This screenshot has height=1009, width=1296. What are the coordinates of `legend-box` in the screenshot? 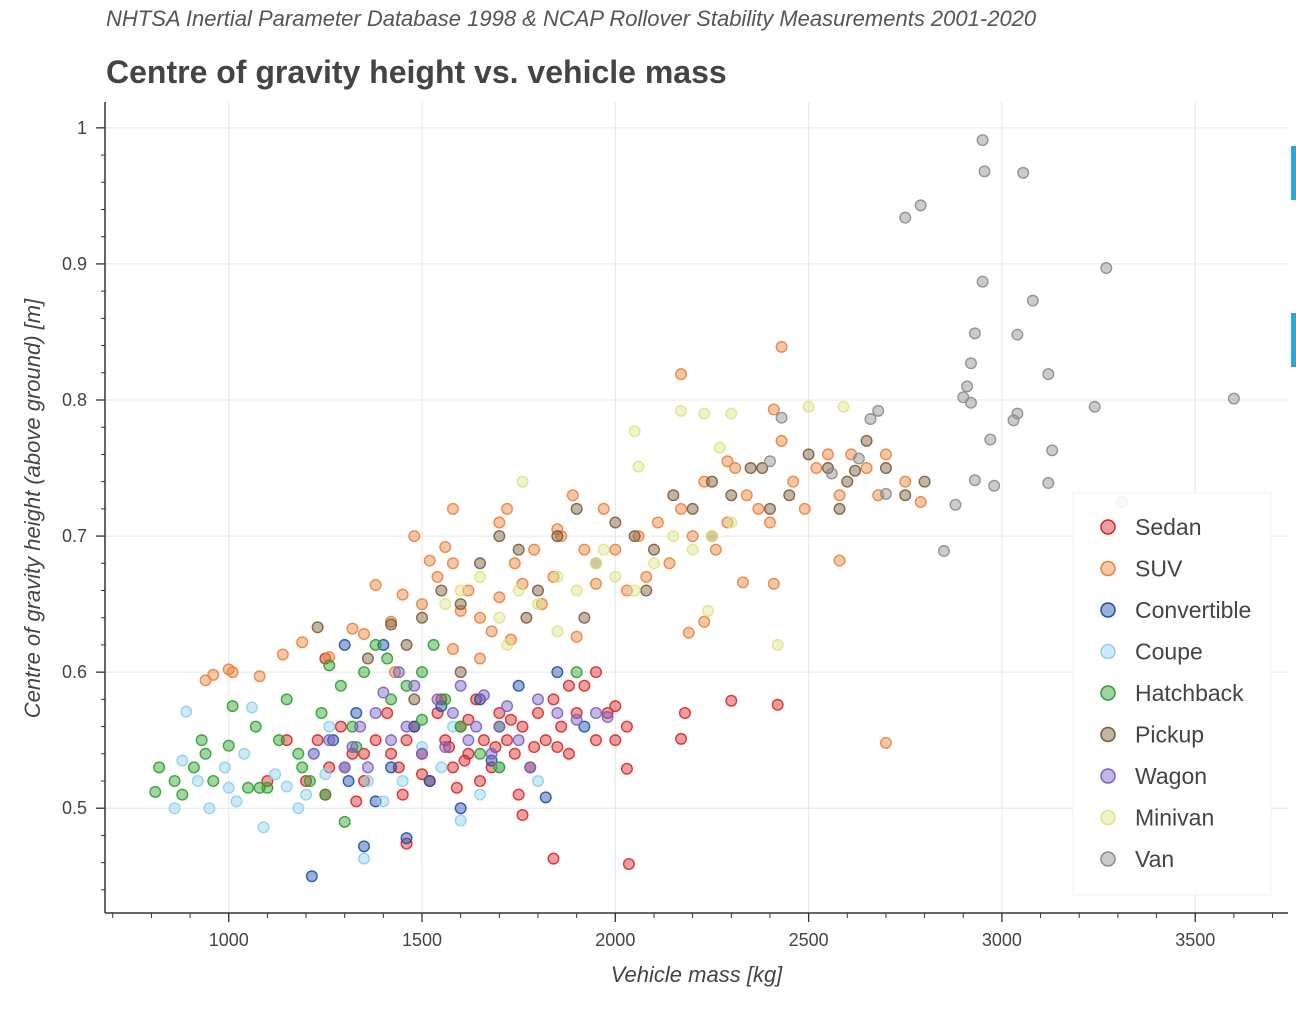 It's located at (1172, 694).